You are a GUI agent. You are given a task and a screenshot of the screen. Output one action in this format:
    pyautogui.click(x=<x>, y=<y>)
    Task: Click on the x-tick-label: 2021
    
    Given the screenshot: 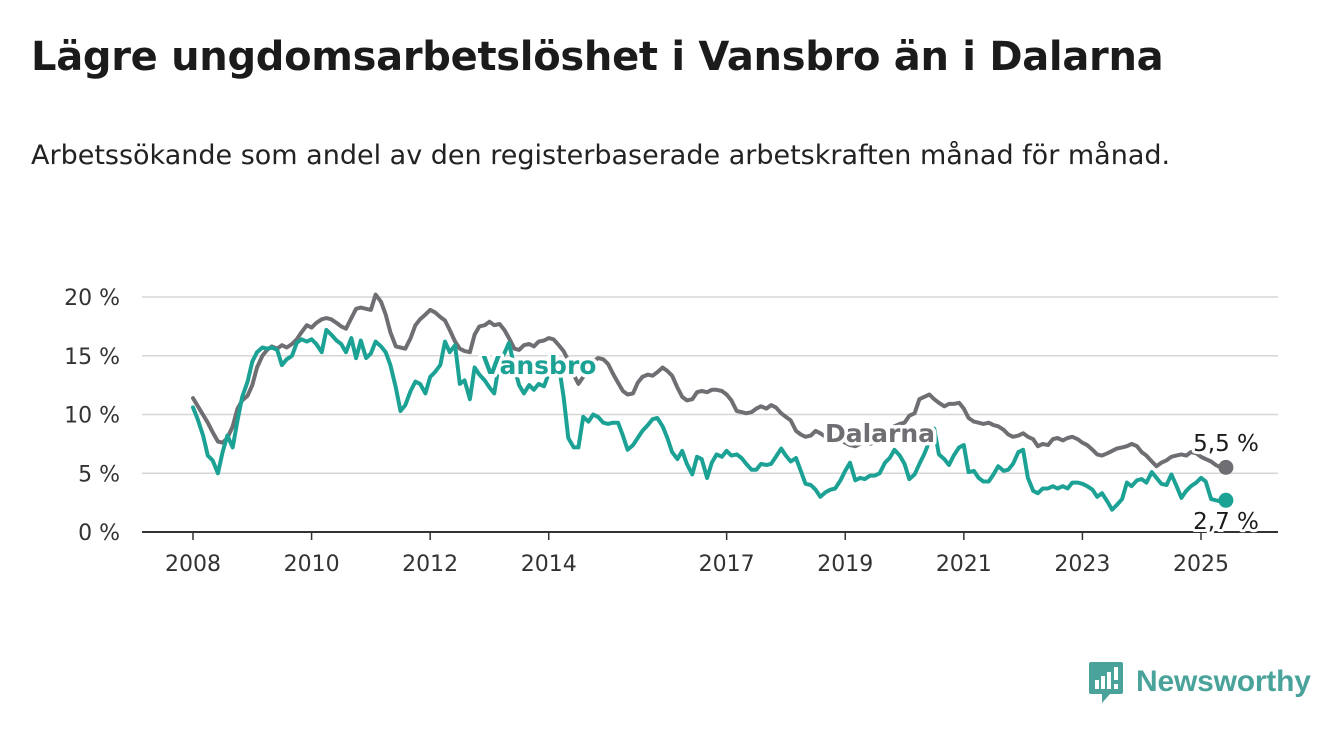 What is the action you would take?
    pyautogui.click(x=964, y=564)
    